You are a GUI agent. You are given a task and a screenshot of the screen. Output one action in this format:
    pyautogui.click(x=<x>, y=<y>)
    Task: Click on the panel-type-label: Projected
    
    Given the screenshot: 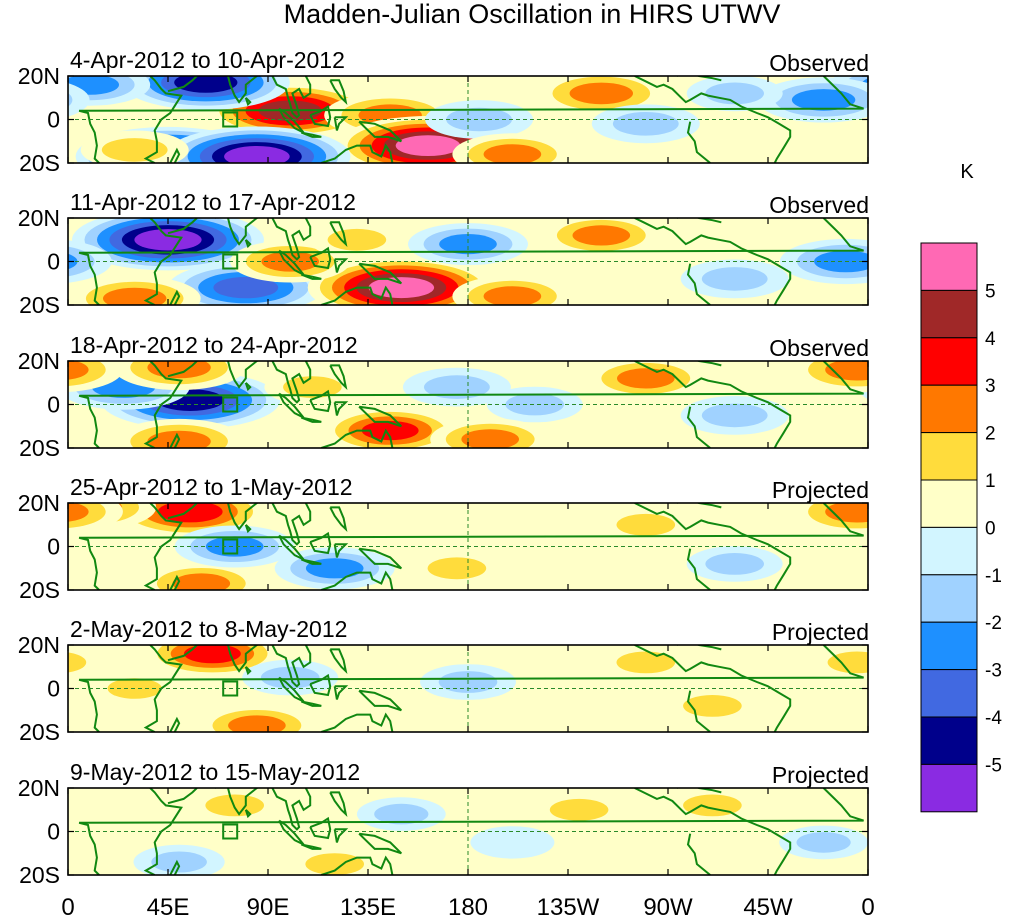 What is the action you would take?
    pyautogui.click(x=820, y=490)
    